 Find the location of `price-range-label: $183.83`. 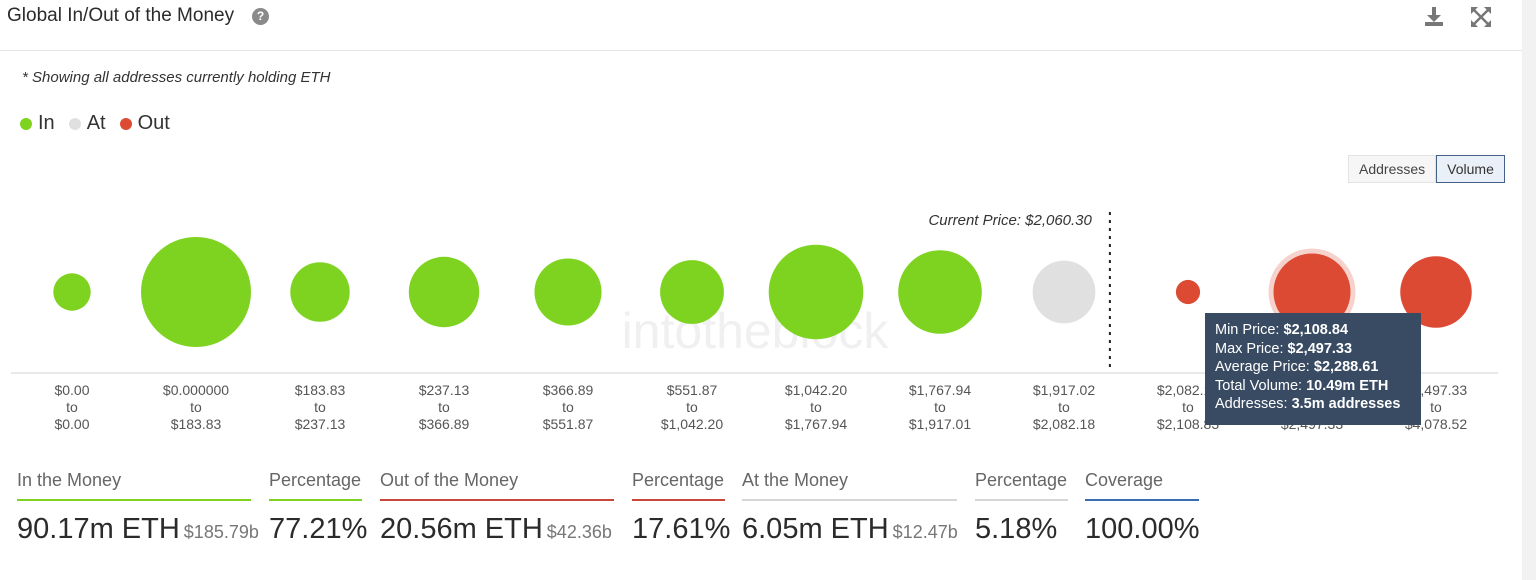

price-range-label: $183.83 is located at coordinates (320, 390).